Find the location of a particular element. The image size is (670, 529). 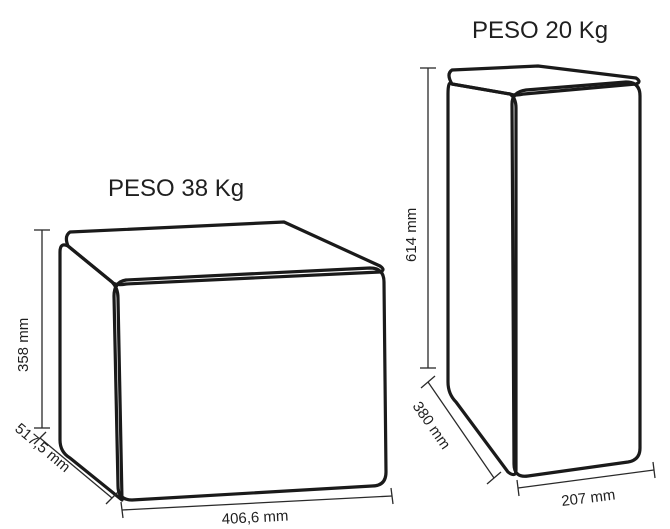

box-20kg-width-tick-b is located at coordinates (654, 470).